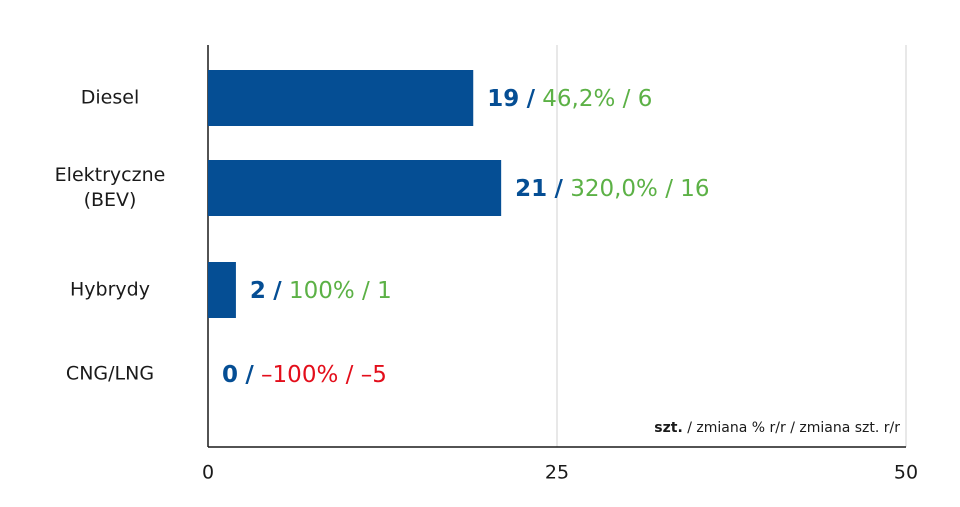  Describe the element at coordinates (208, 473) in the screenshot. I see `x-tick-label: 0` at that location.